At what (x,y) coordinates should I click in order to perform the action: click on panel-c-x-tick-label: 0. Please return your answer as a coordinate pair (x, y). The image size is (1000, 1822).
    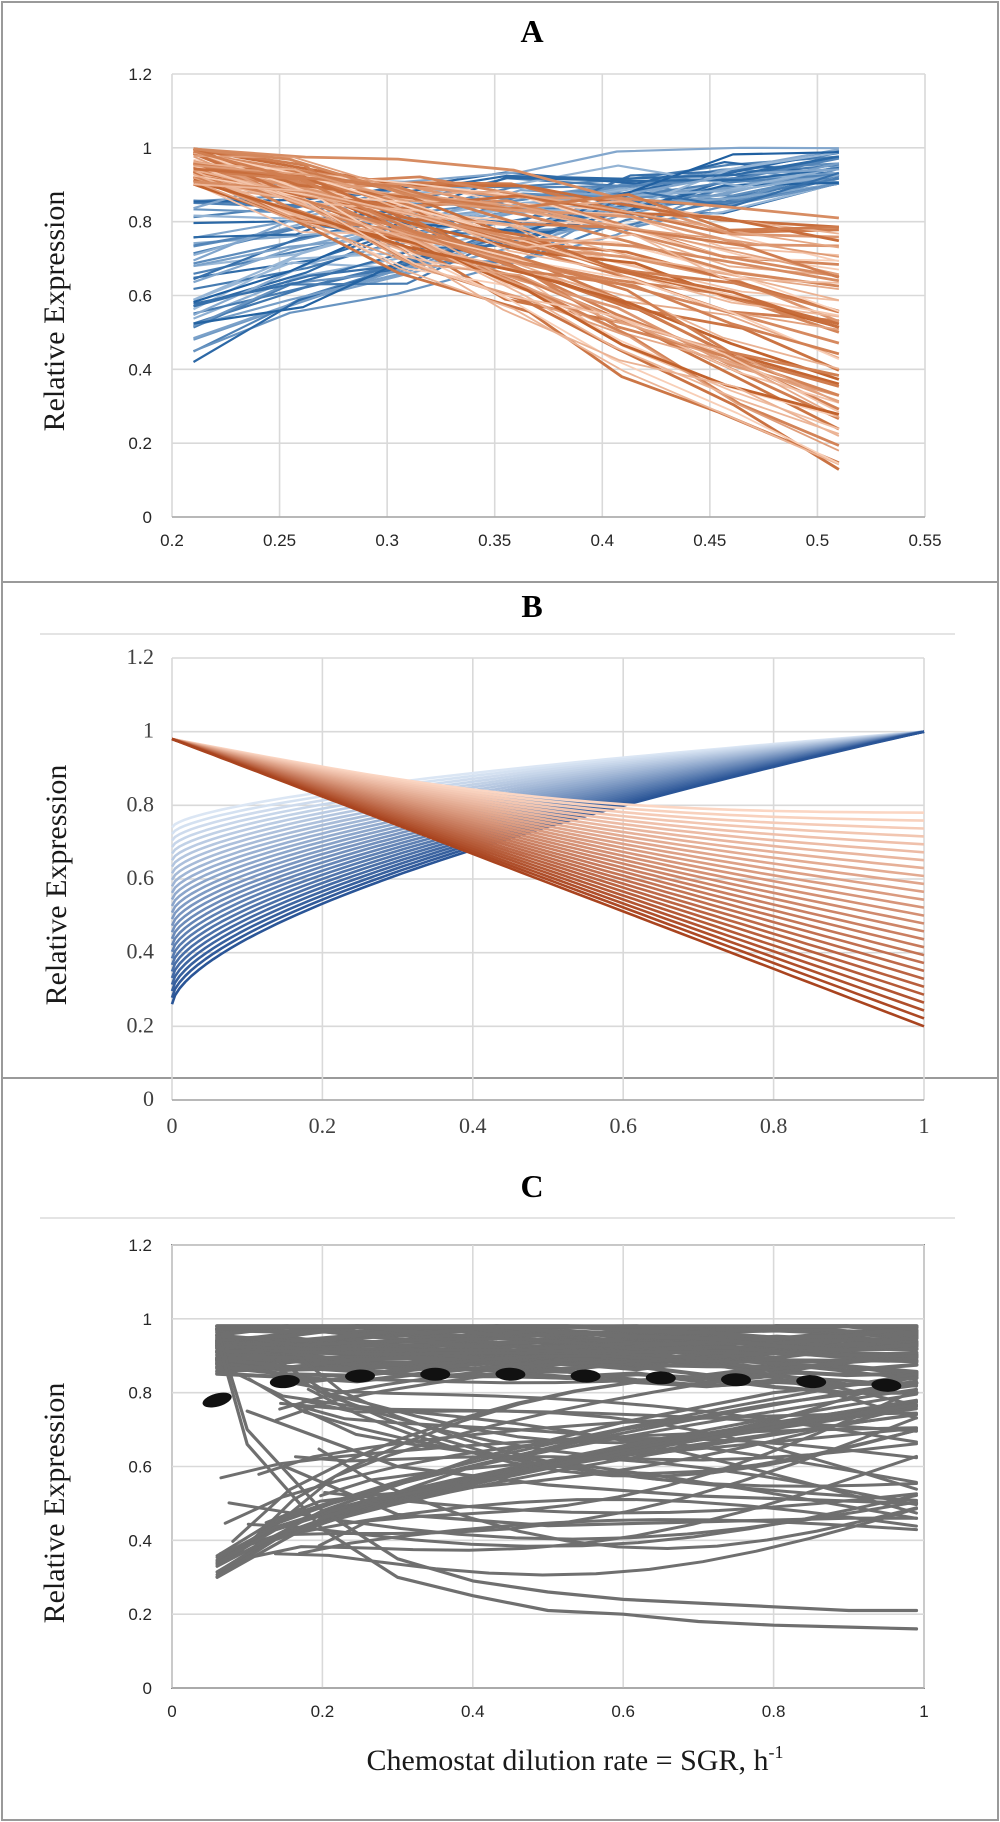
    Looking at the image, I should click on (171, 1711).